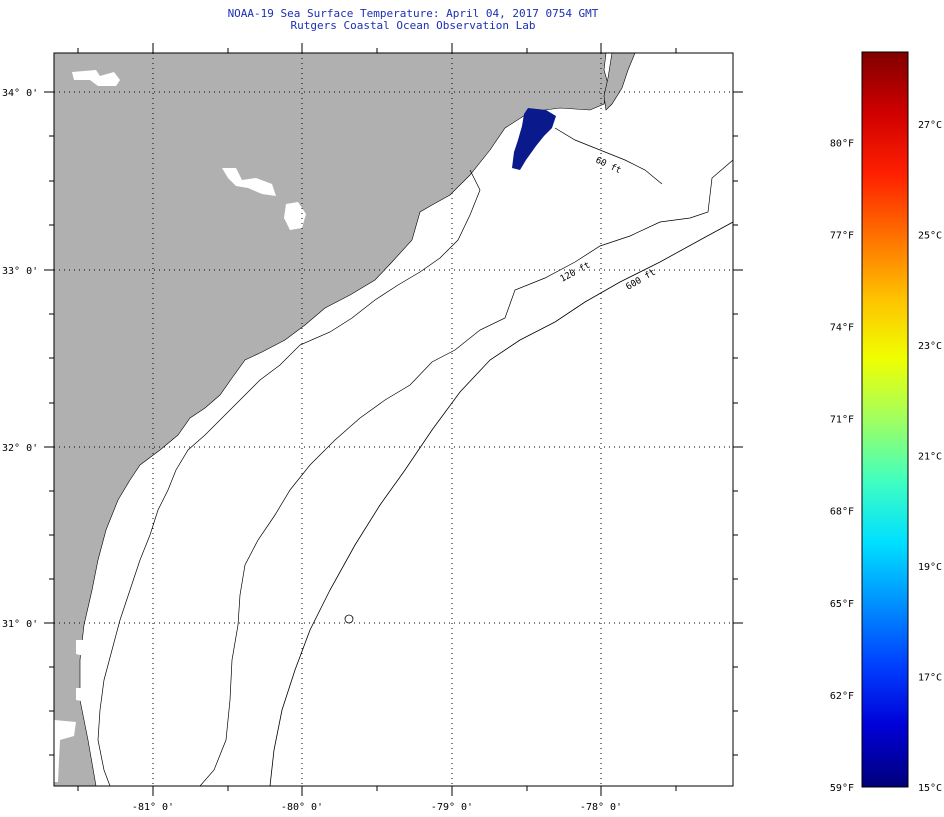 The height and width of the screenshot is (817, 944). Describe the element at coordinates (20, 93) in the screenshot. I see `lat-label: 34° 0'` at that location.